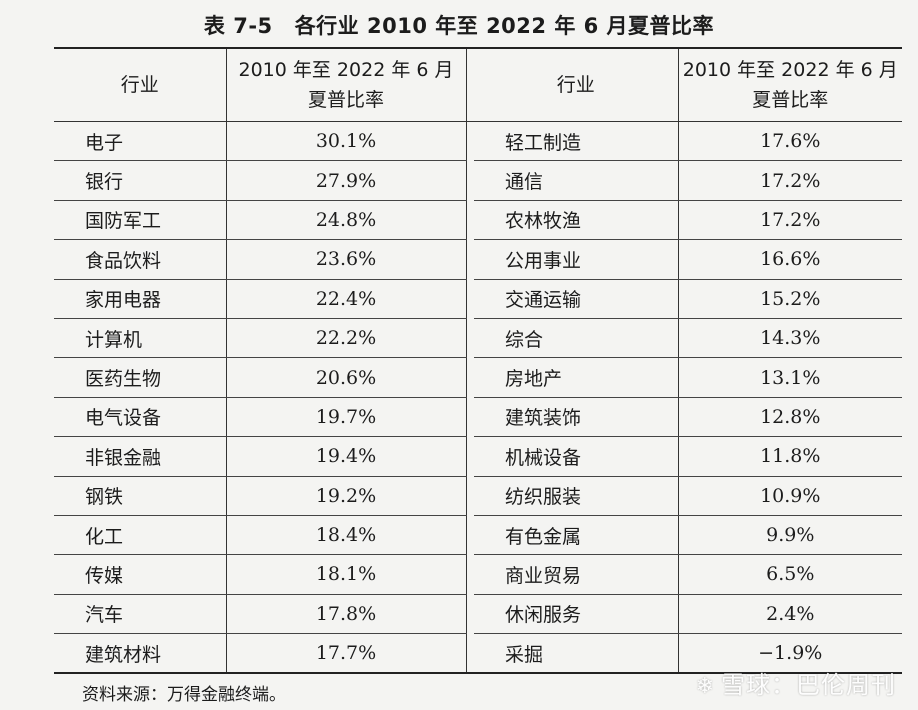 This screenshot has height=710, width=918. I want to click on header-ratio-right-line2: 夏普比率, so click(790, 100).